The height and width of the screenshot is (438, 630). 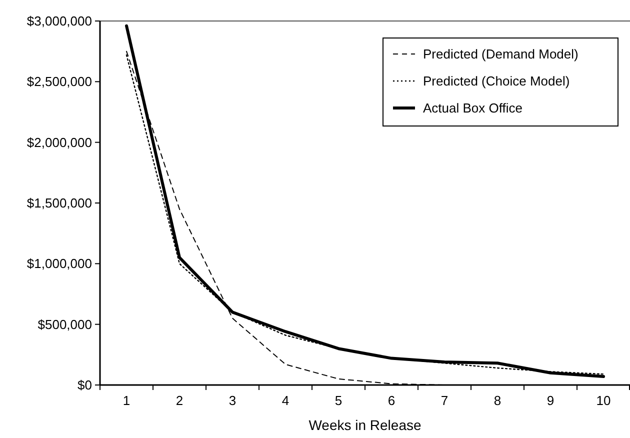 What do you see at coordinates (59, 264) in the screenshot?
I see `y-tick-label: $1,000,000` at bounding box center [59, 264].